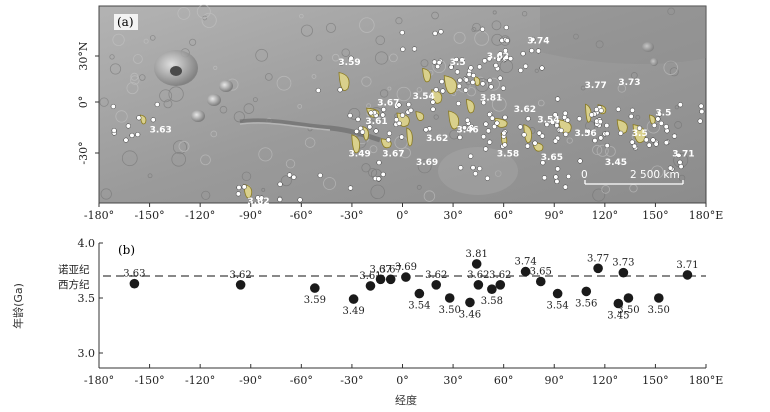 The image size is (770, 412). I want to click on period-label-noachian: 诺亚纪, so click(74, 270).